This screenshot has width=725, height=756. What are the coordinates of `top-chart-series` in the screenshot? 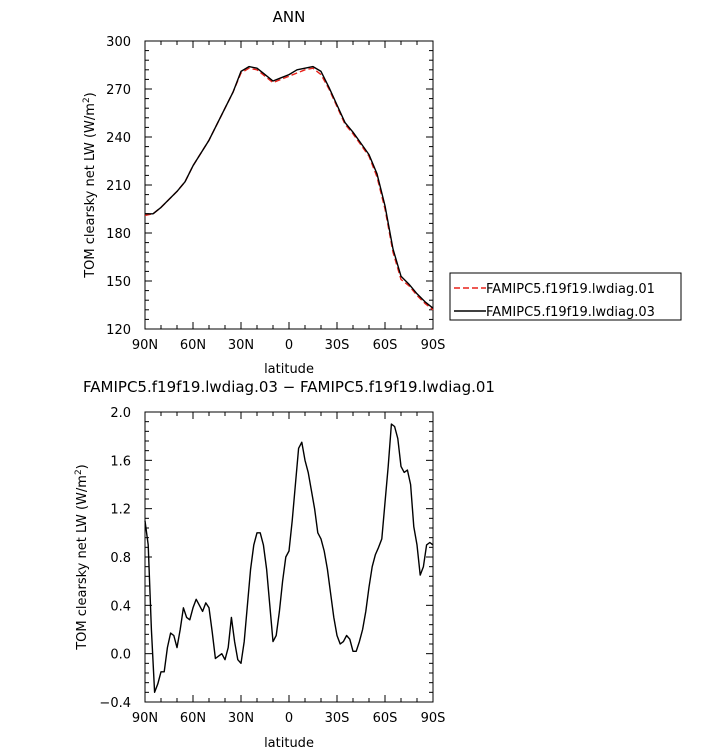 It's located at (289, 188).